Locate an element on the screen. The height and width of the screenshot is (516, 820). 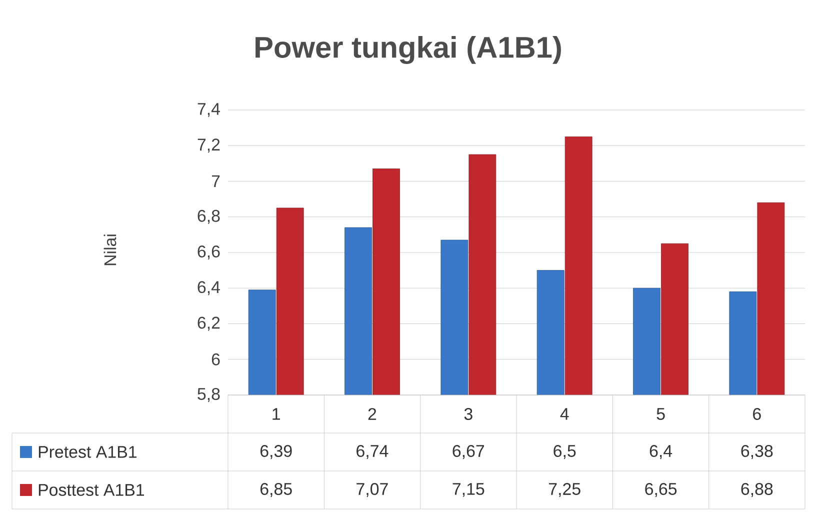
chart-title: Power tungkai (A1B1) is located at coordinates (408, 50).